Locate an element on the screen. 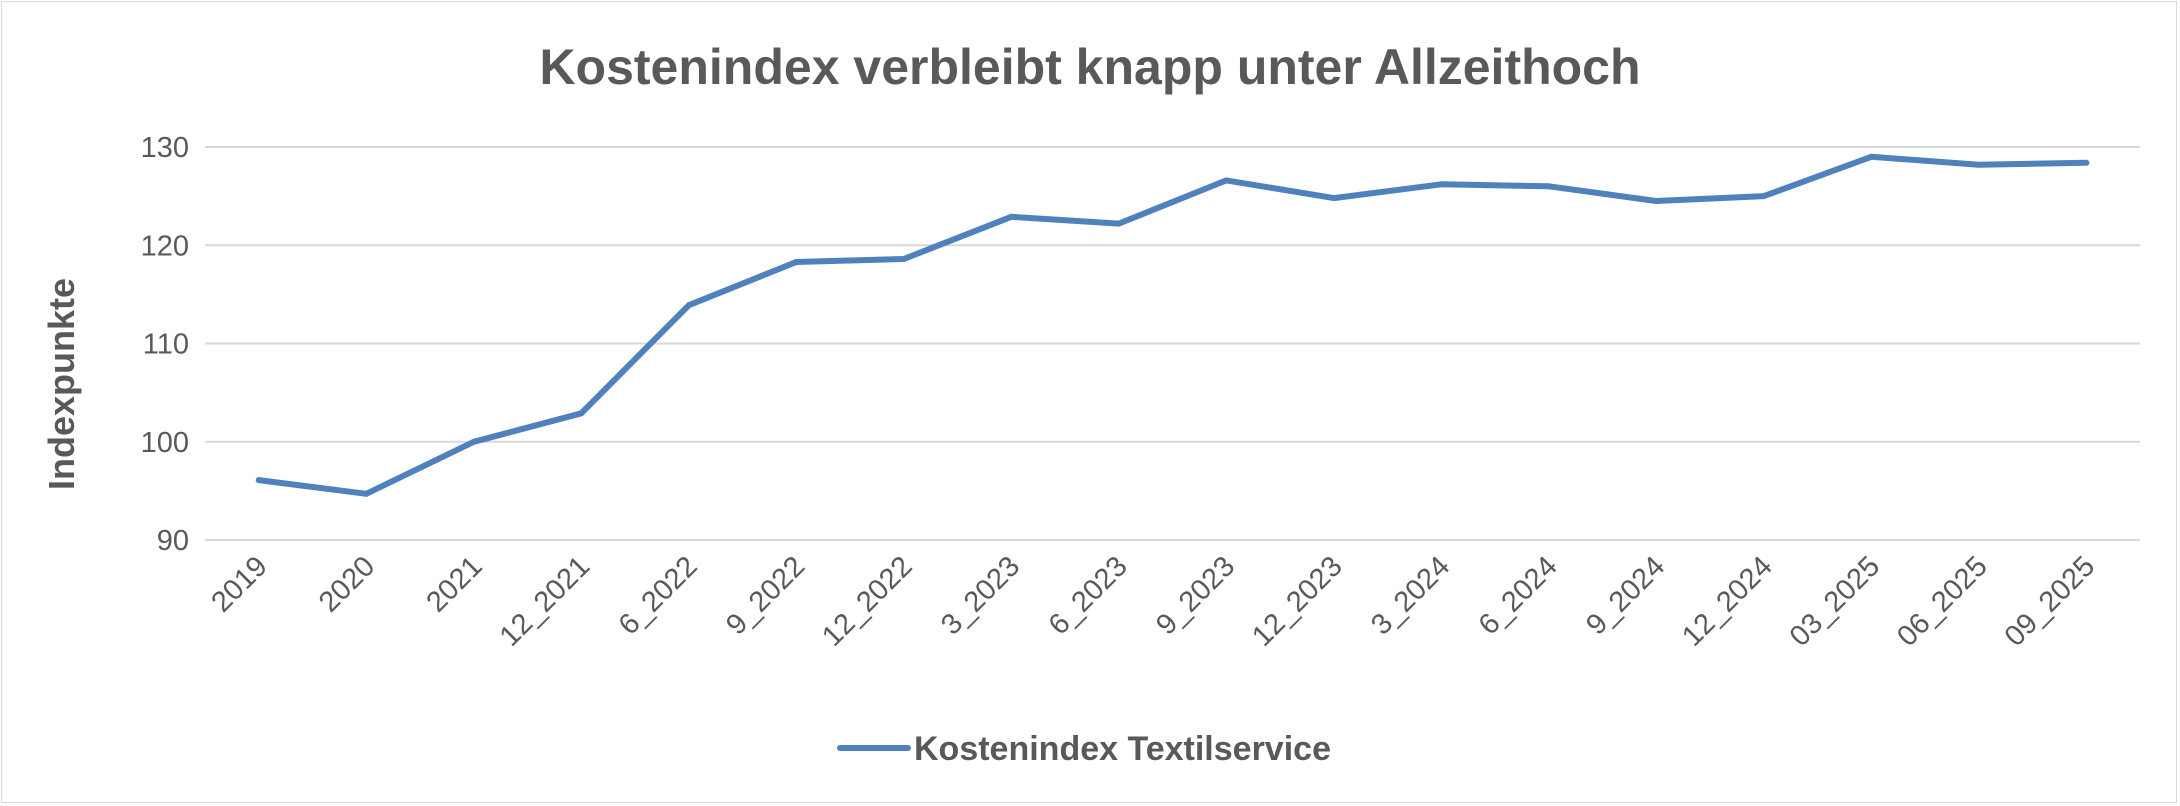 The image size is (2180, 806). y-tick-label: 130 is located at coordinates (165, 148).